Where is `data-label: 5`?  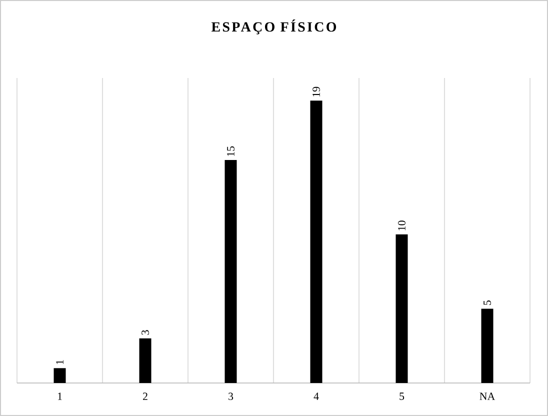
data-label: 5 is located at coordinates (487, 302).